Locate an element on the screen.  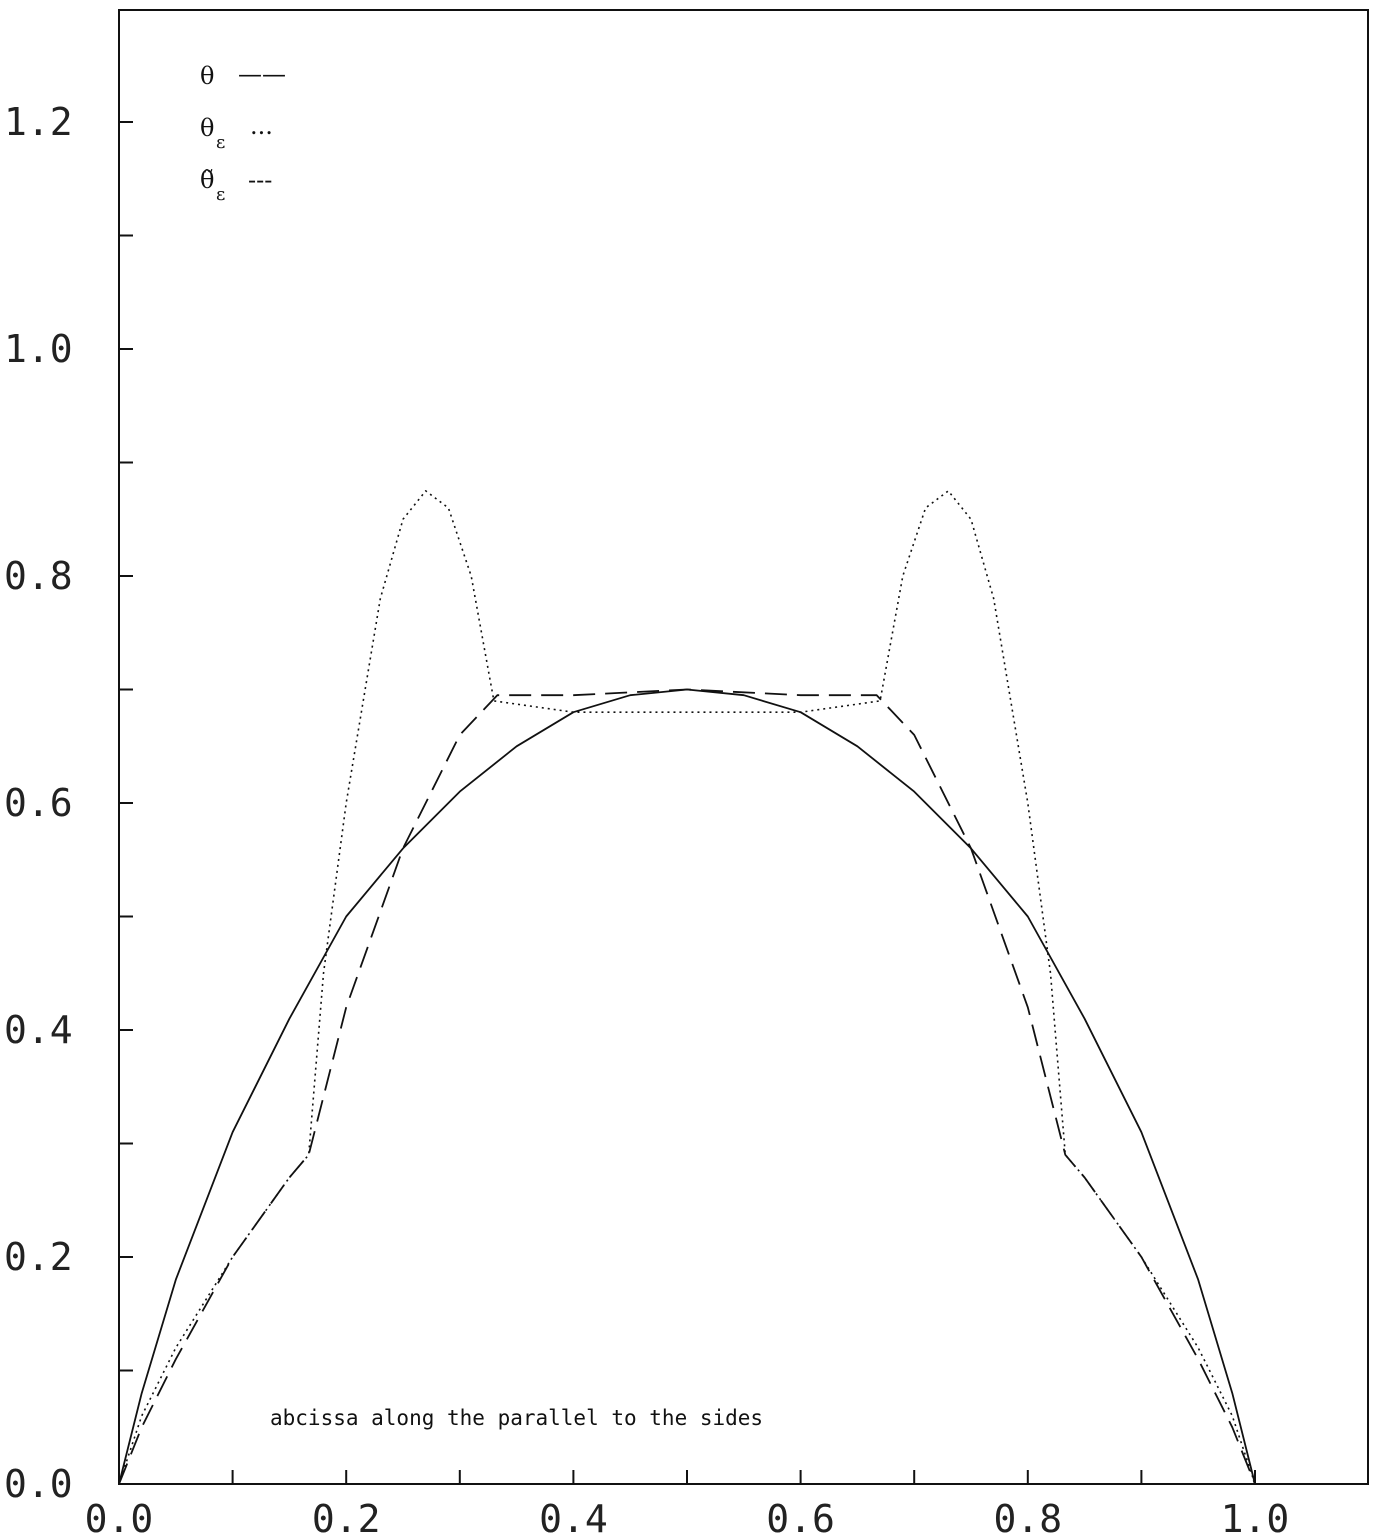
y-tick-label: 0.0 is located at coordinates (38, 1484).